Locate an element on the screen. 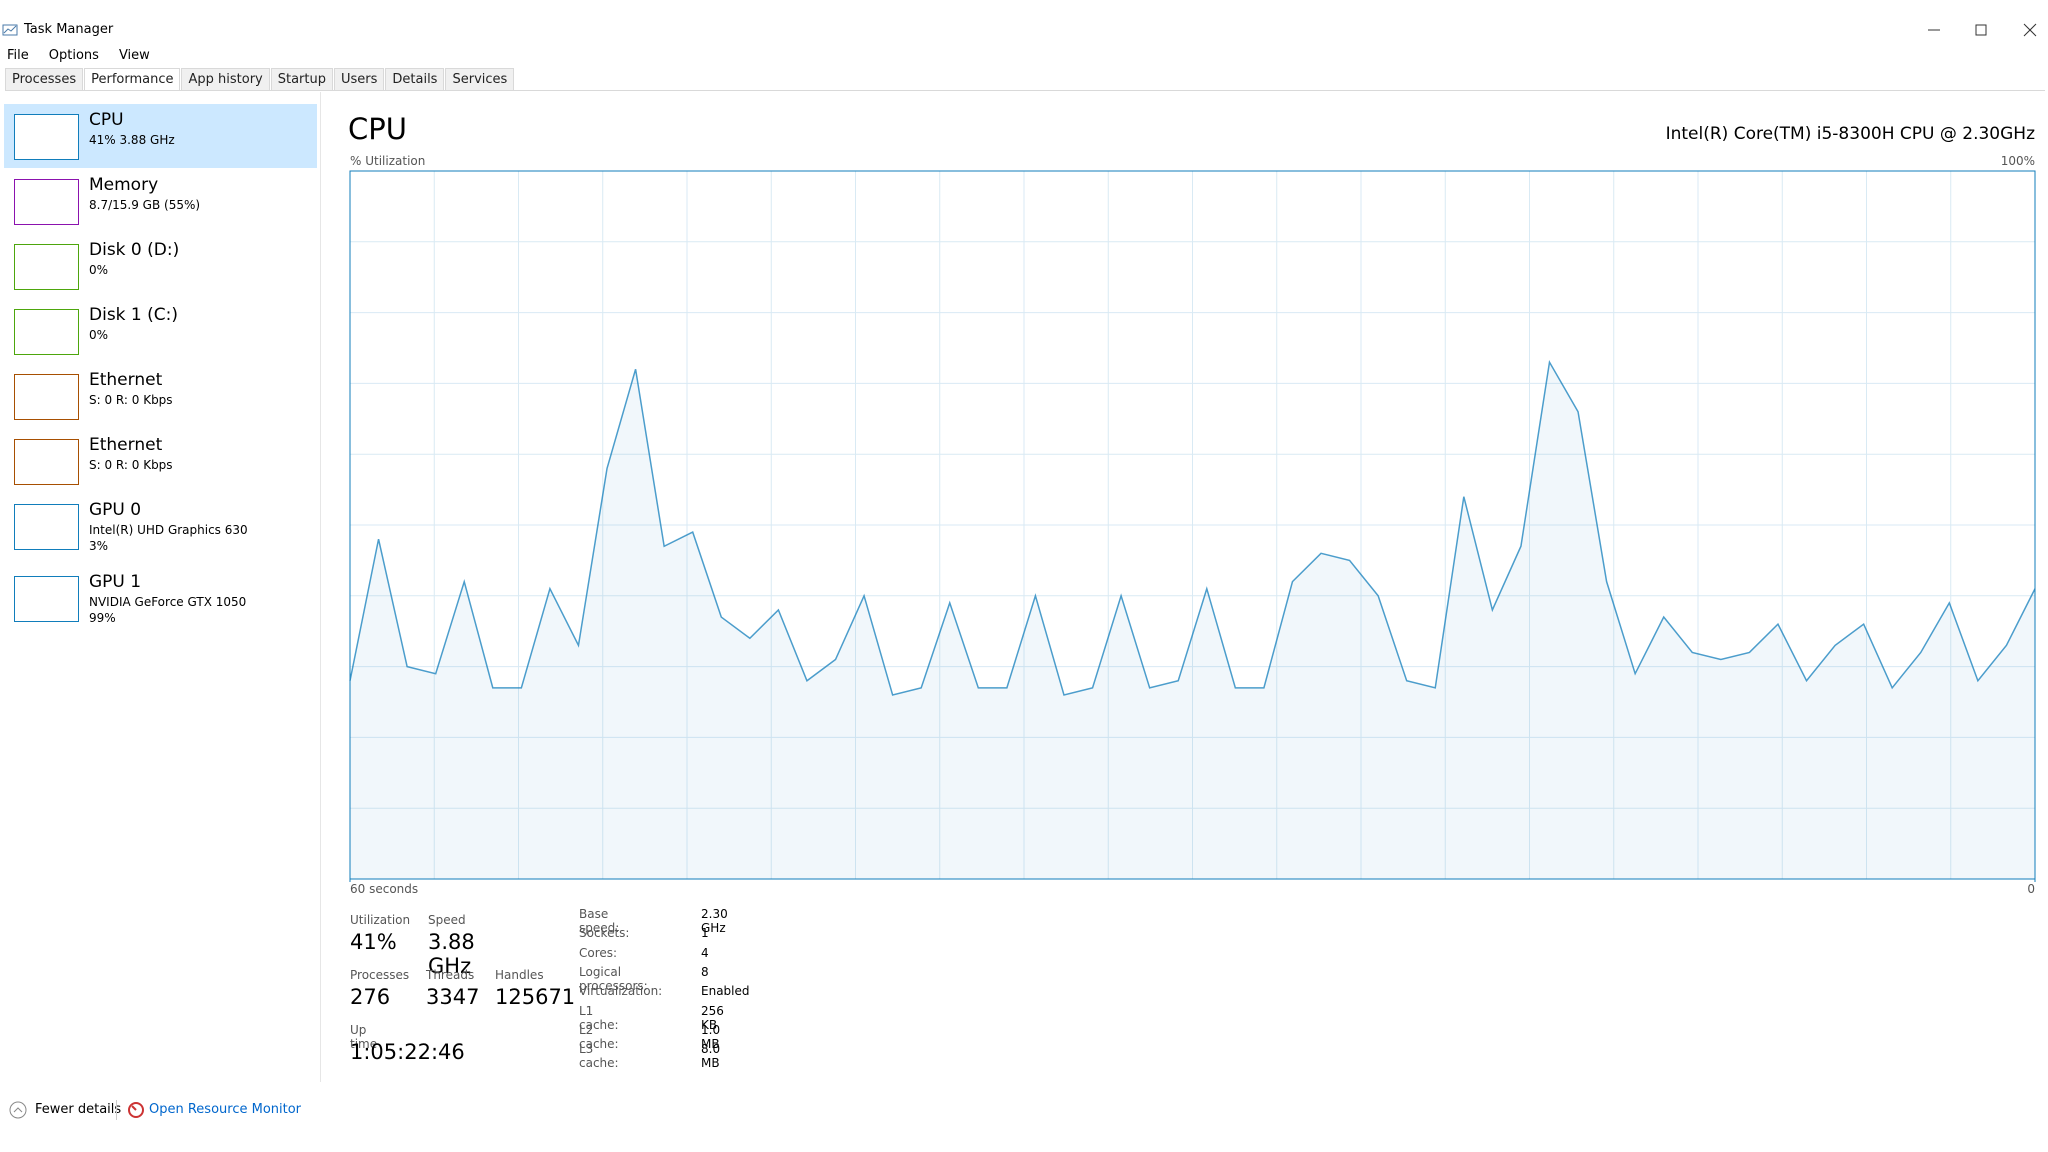  item-detail: 3% is located at coordinates (99, 546).